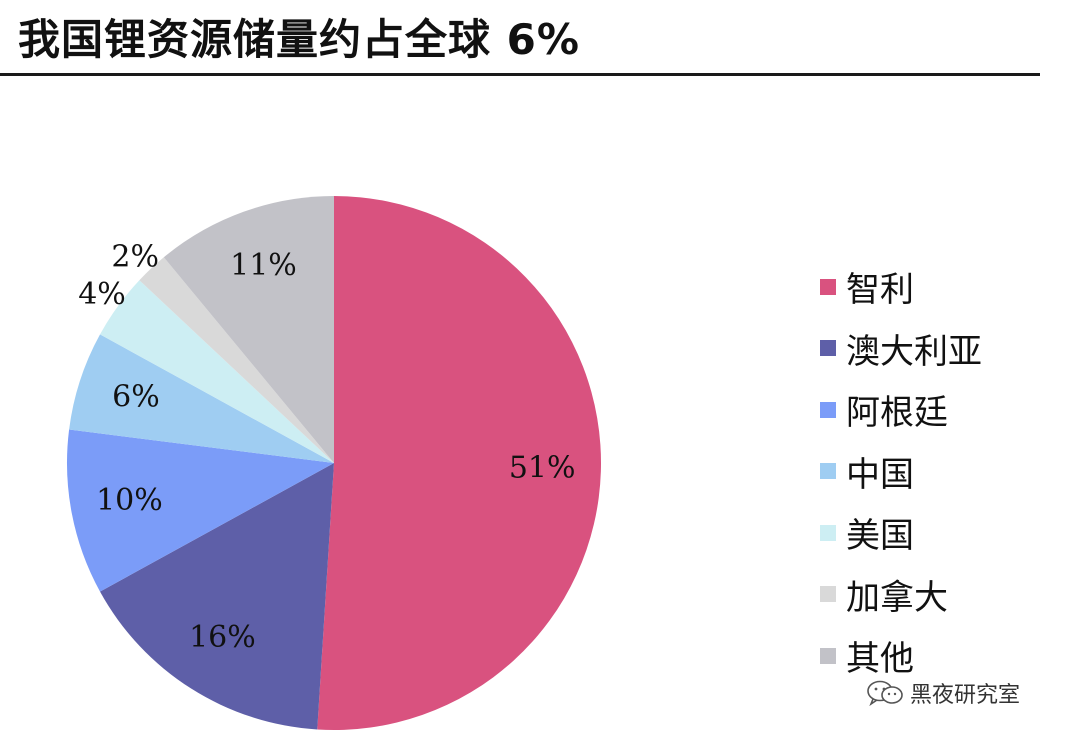 This screenshot has height=743, width=1080. I want to click on legend-label: 阿根廷, so click(897, 413).